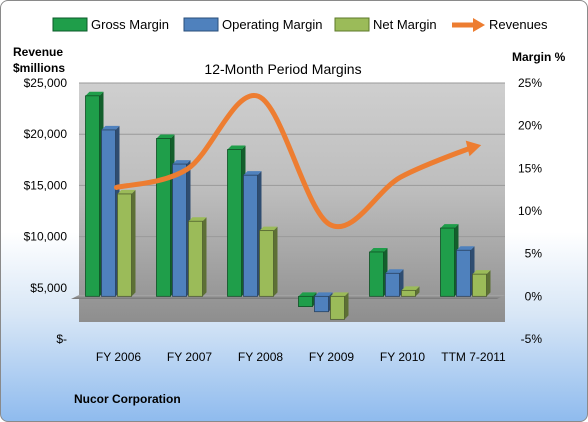  I want to click on left-tick-label: $10,000, so click(46, 237).